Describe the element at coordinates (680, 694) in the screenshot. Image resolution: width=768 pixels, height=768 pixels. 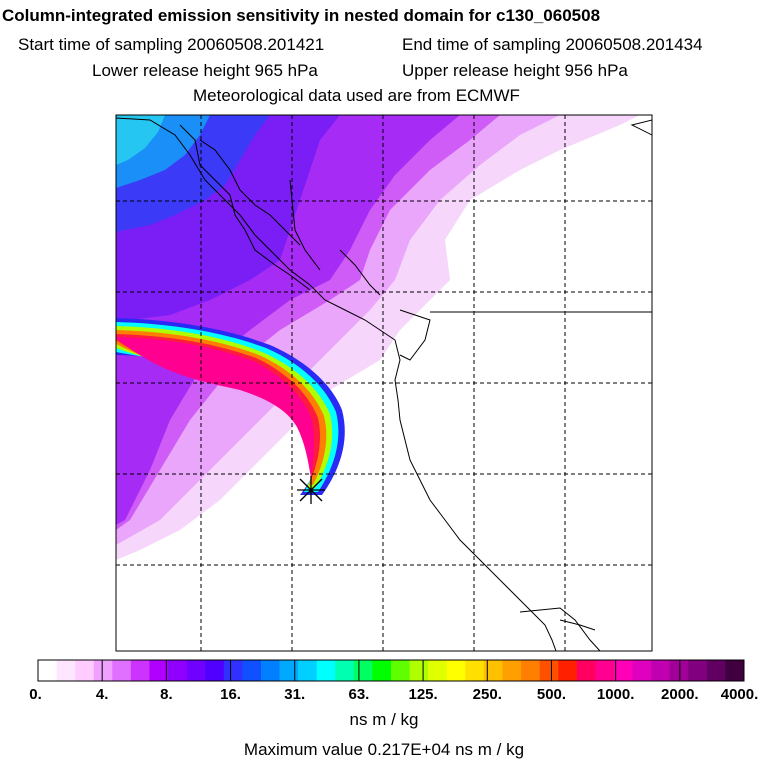
I see `colorbar-tick-label: 2000.` at that location.